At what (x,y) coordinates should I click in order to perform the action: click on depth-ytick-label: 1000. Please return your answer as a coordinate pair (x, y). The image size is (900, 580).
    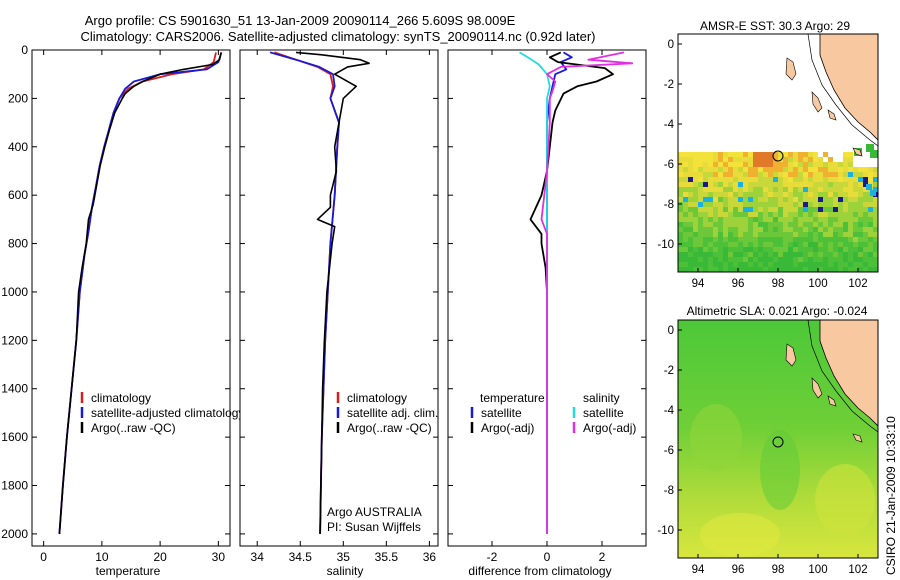
    Looking at the image, I should click on (14, 292).